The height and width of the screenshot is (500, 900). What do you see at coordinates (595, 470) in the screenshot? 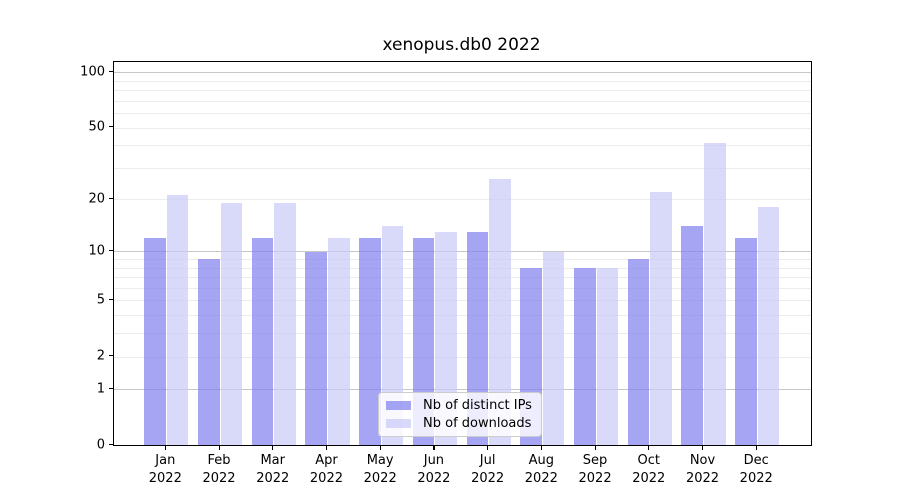
I see `x-tick-label: Sep 2022` at bounding box center [595, 470].